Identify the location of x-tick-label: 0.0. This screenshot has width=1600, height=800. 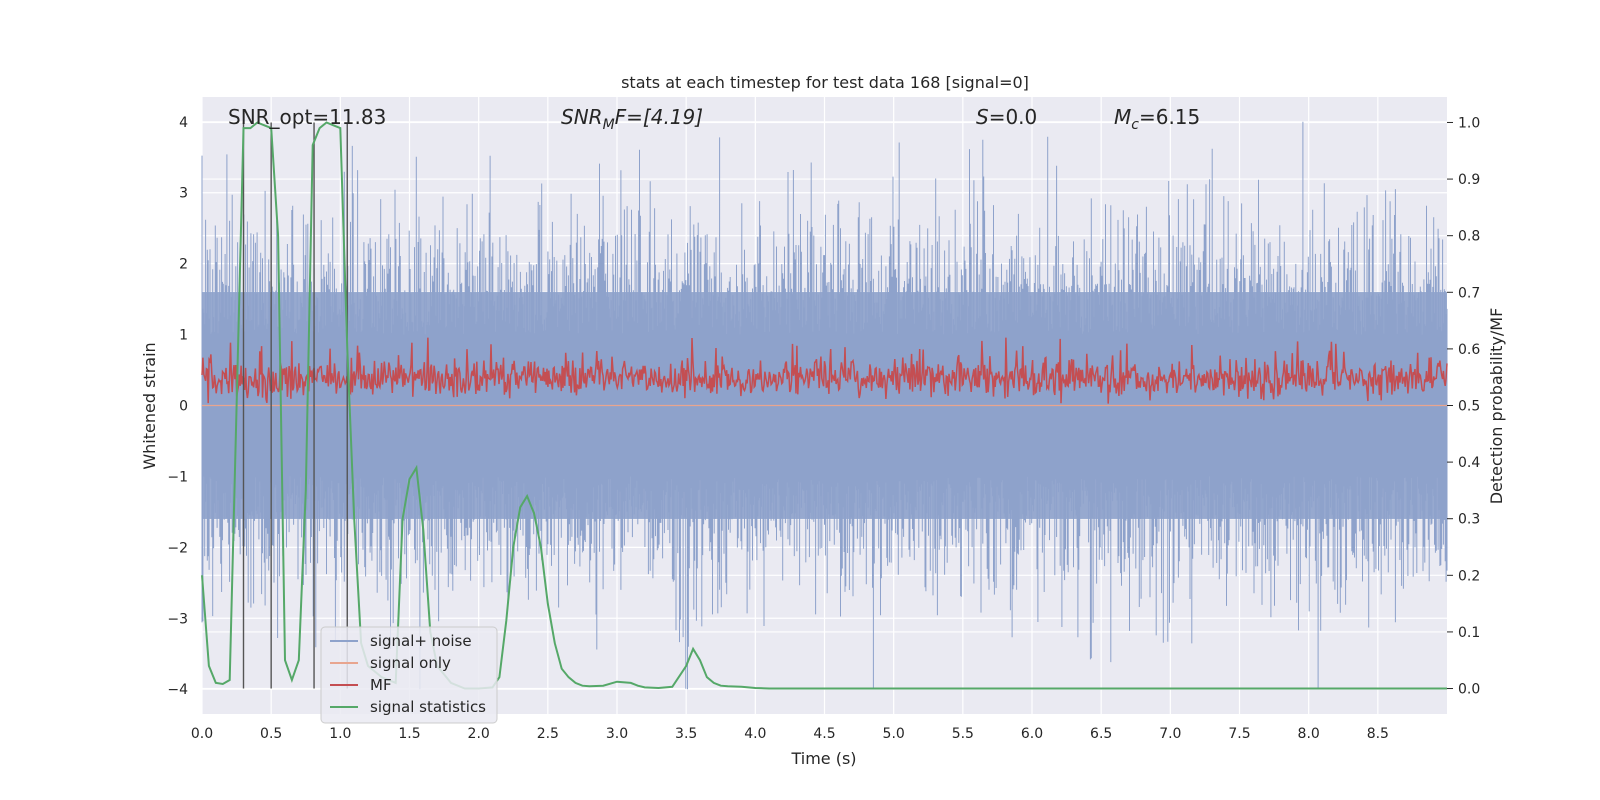
(202, 734).